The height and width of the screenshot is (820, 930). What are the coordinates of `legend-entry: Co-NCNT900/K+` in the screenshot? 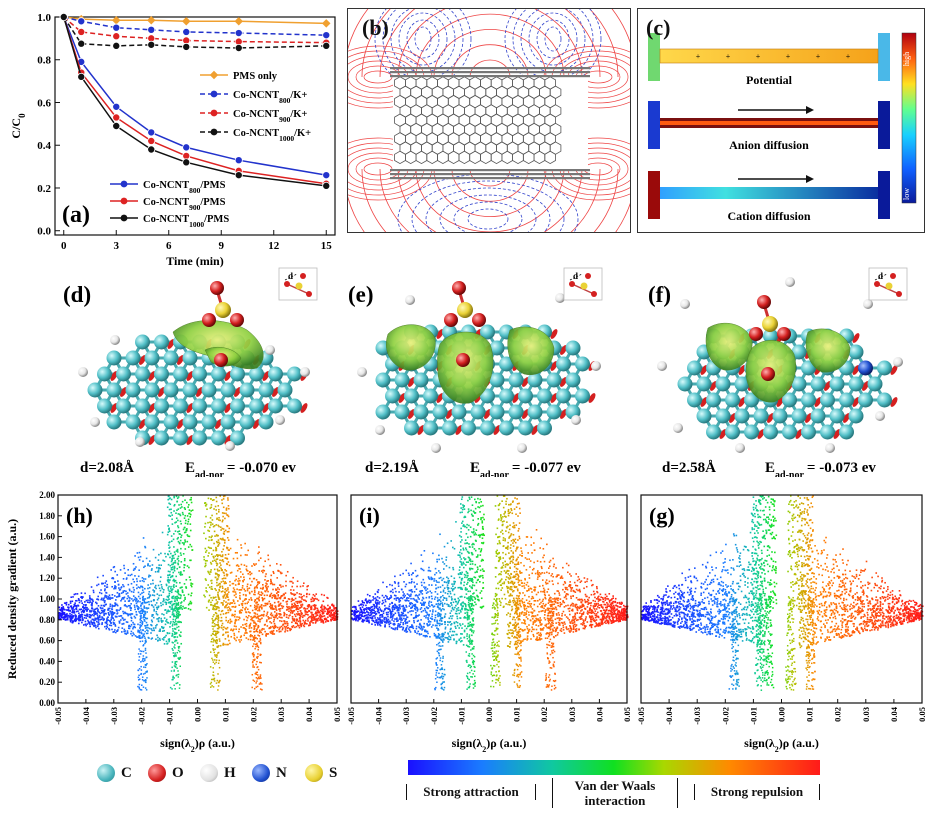 It's located at (270, 116).